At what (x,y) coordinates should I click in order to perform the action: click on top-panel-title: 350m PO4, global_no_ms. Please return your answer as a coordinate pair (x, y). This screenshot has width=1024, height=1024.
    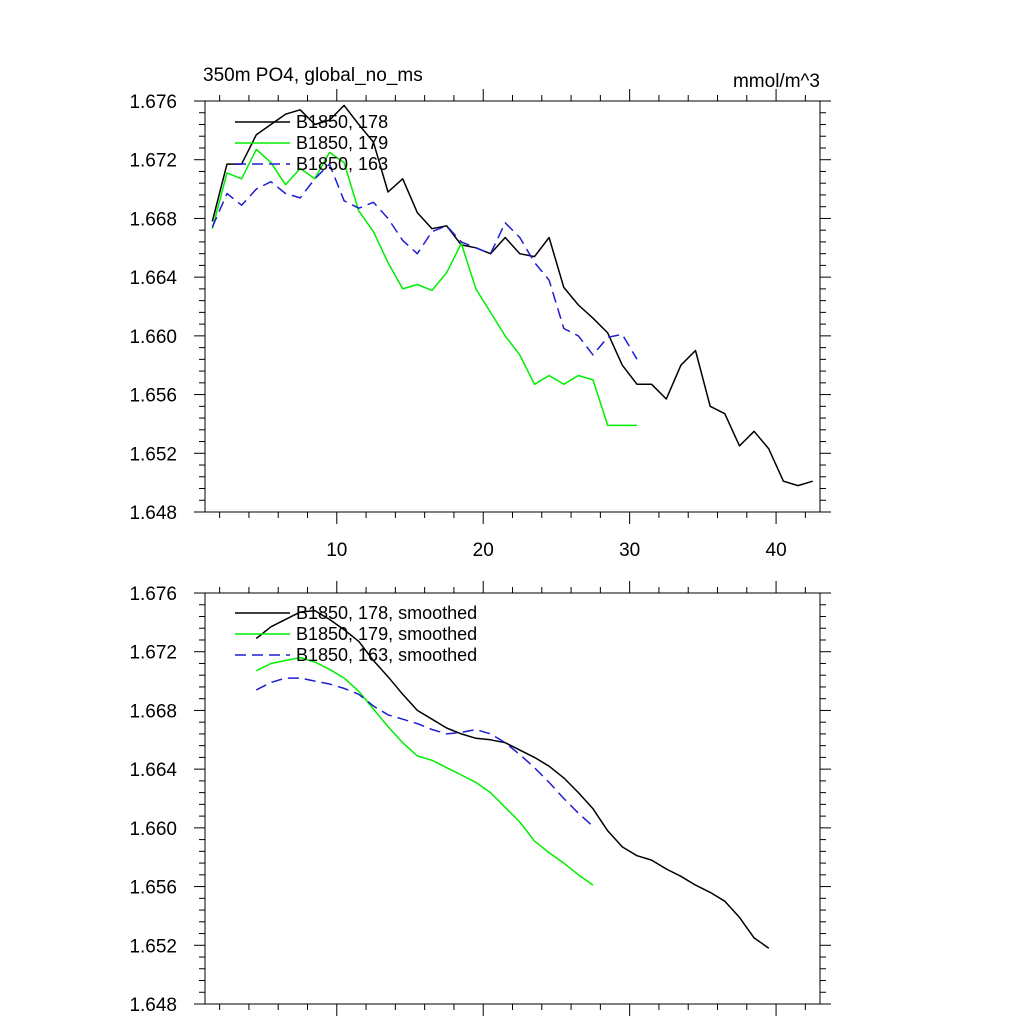
    Looking at the image, I should click on (313, 75).